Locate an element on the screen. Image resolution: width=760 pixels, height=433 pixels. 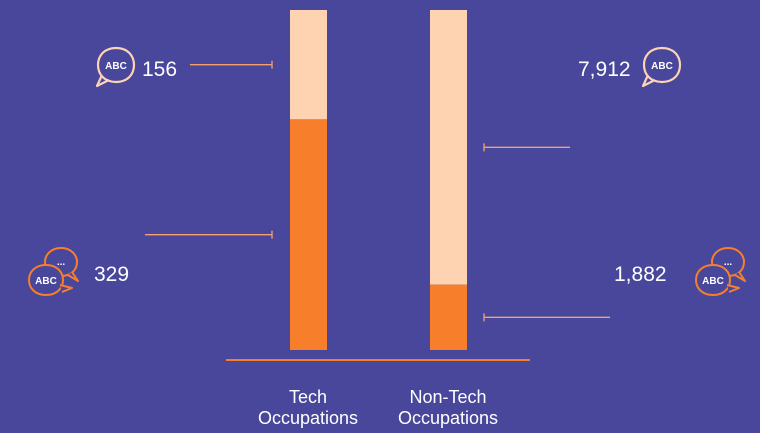
category-label-nontech: Non-Tech Occupations is located at coordinates (448, 408).